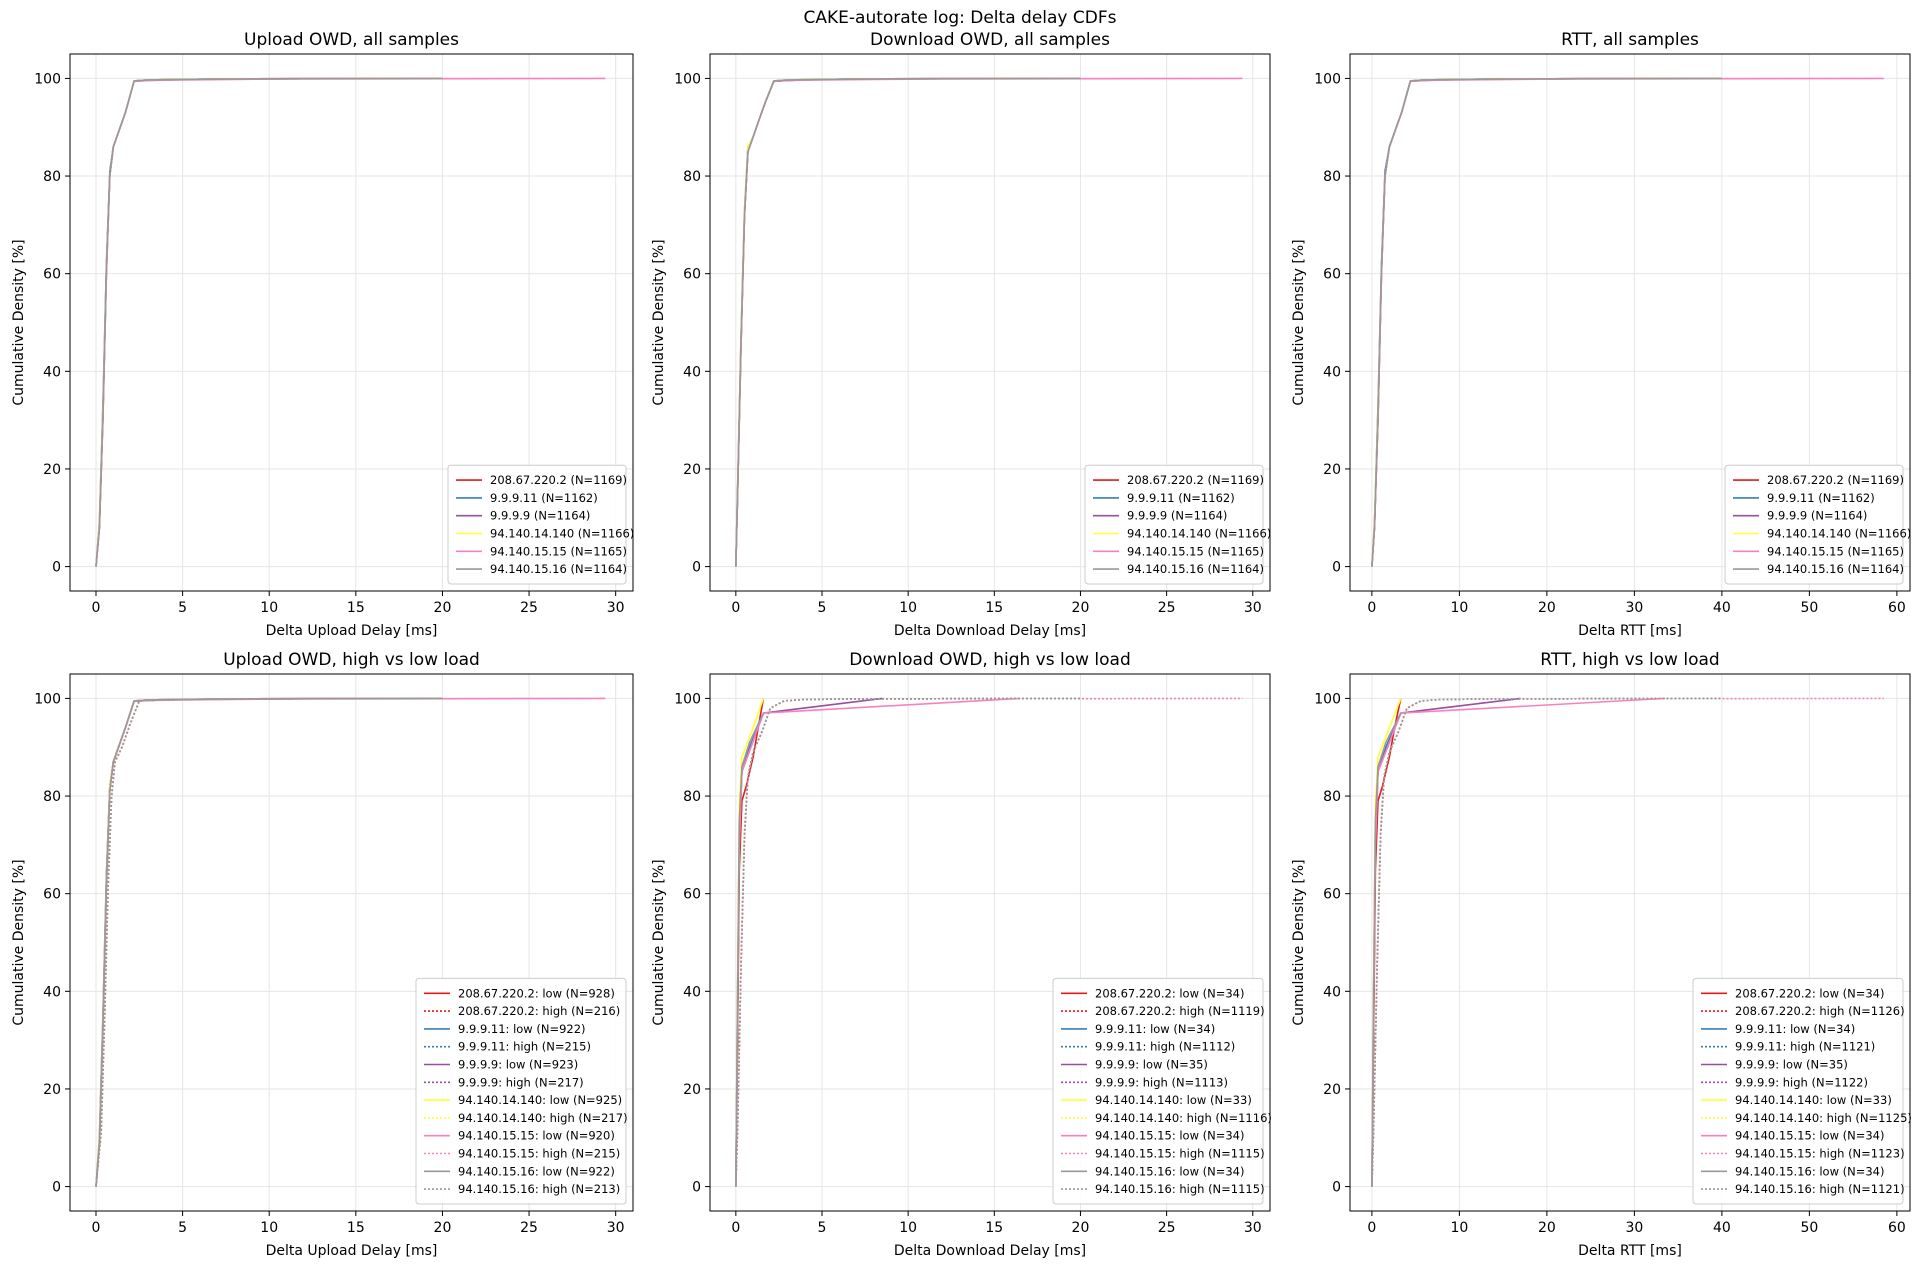 This screenshot has width=1920, height=1270. I want to click on legend-label: 9.9.9.11: high (N=215), so click(524, 1047).